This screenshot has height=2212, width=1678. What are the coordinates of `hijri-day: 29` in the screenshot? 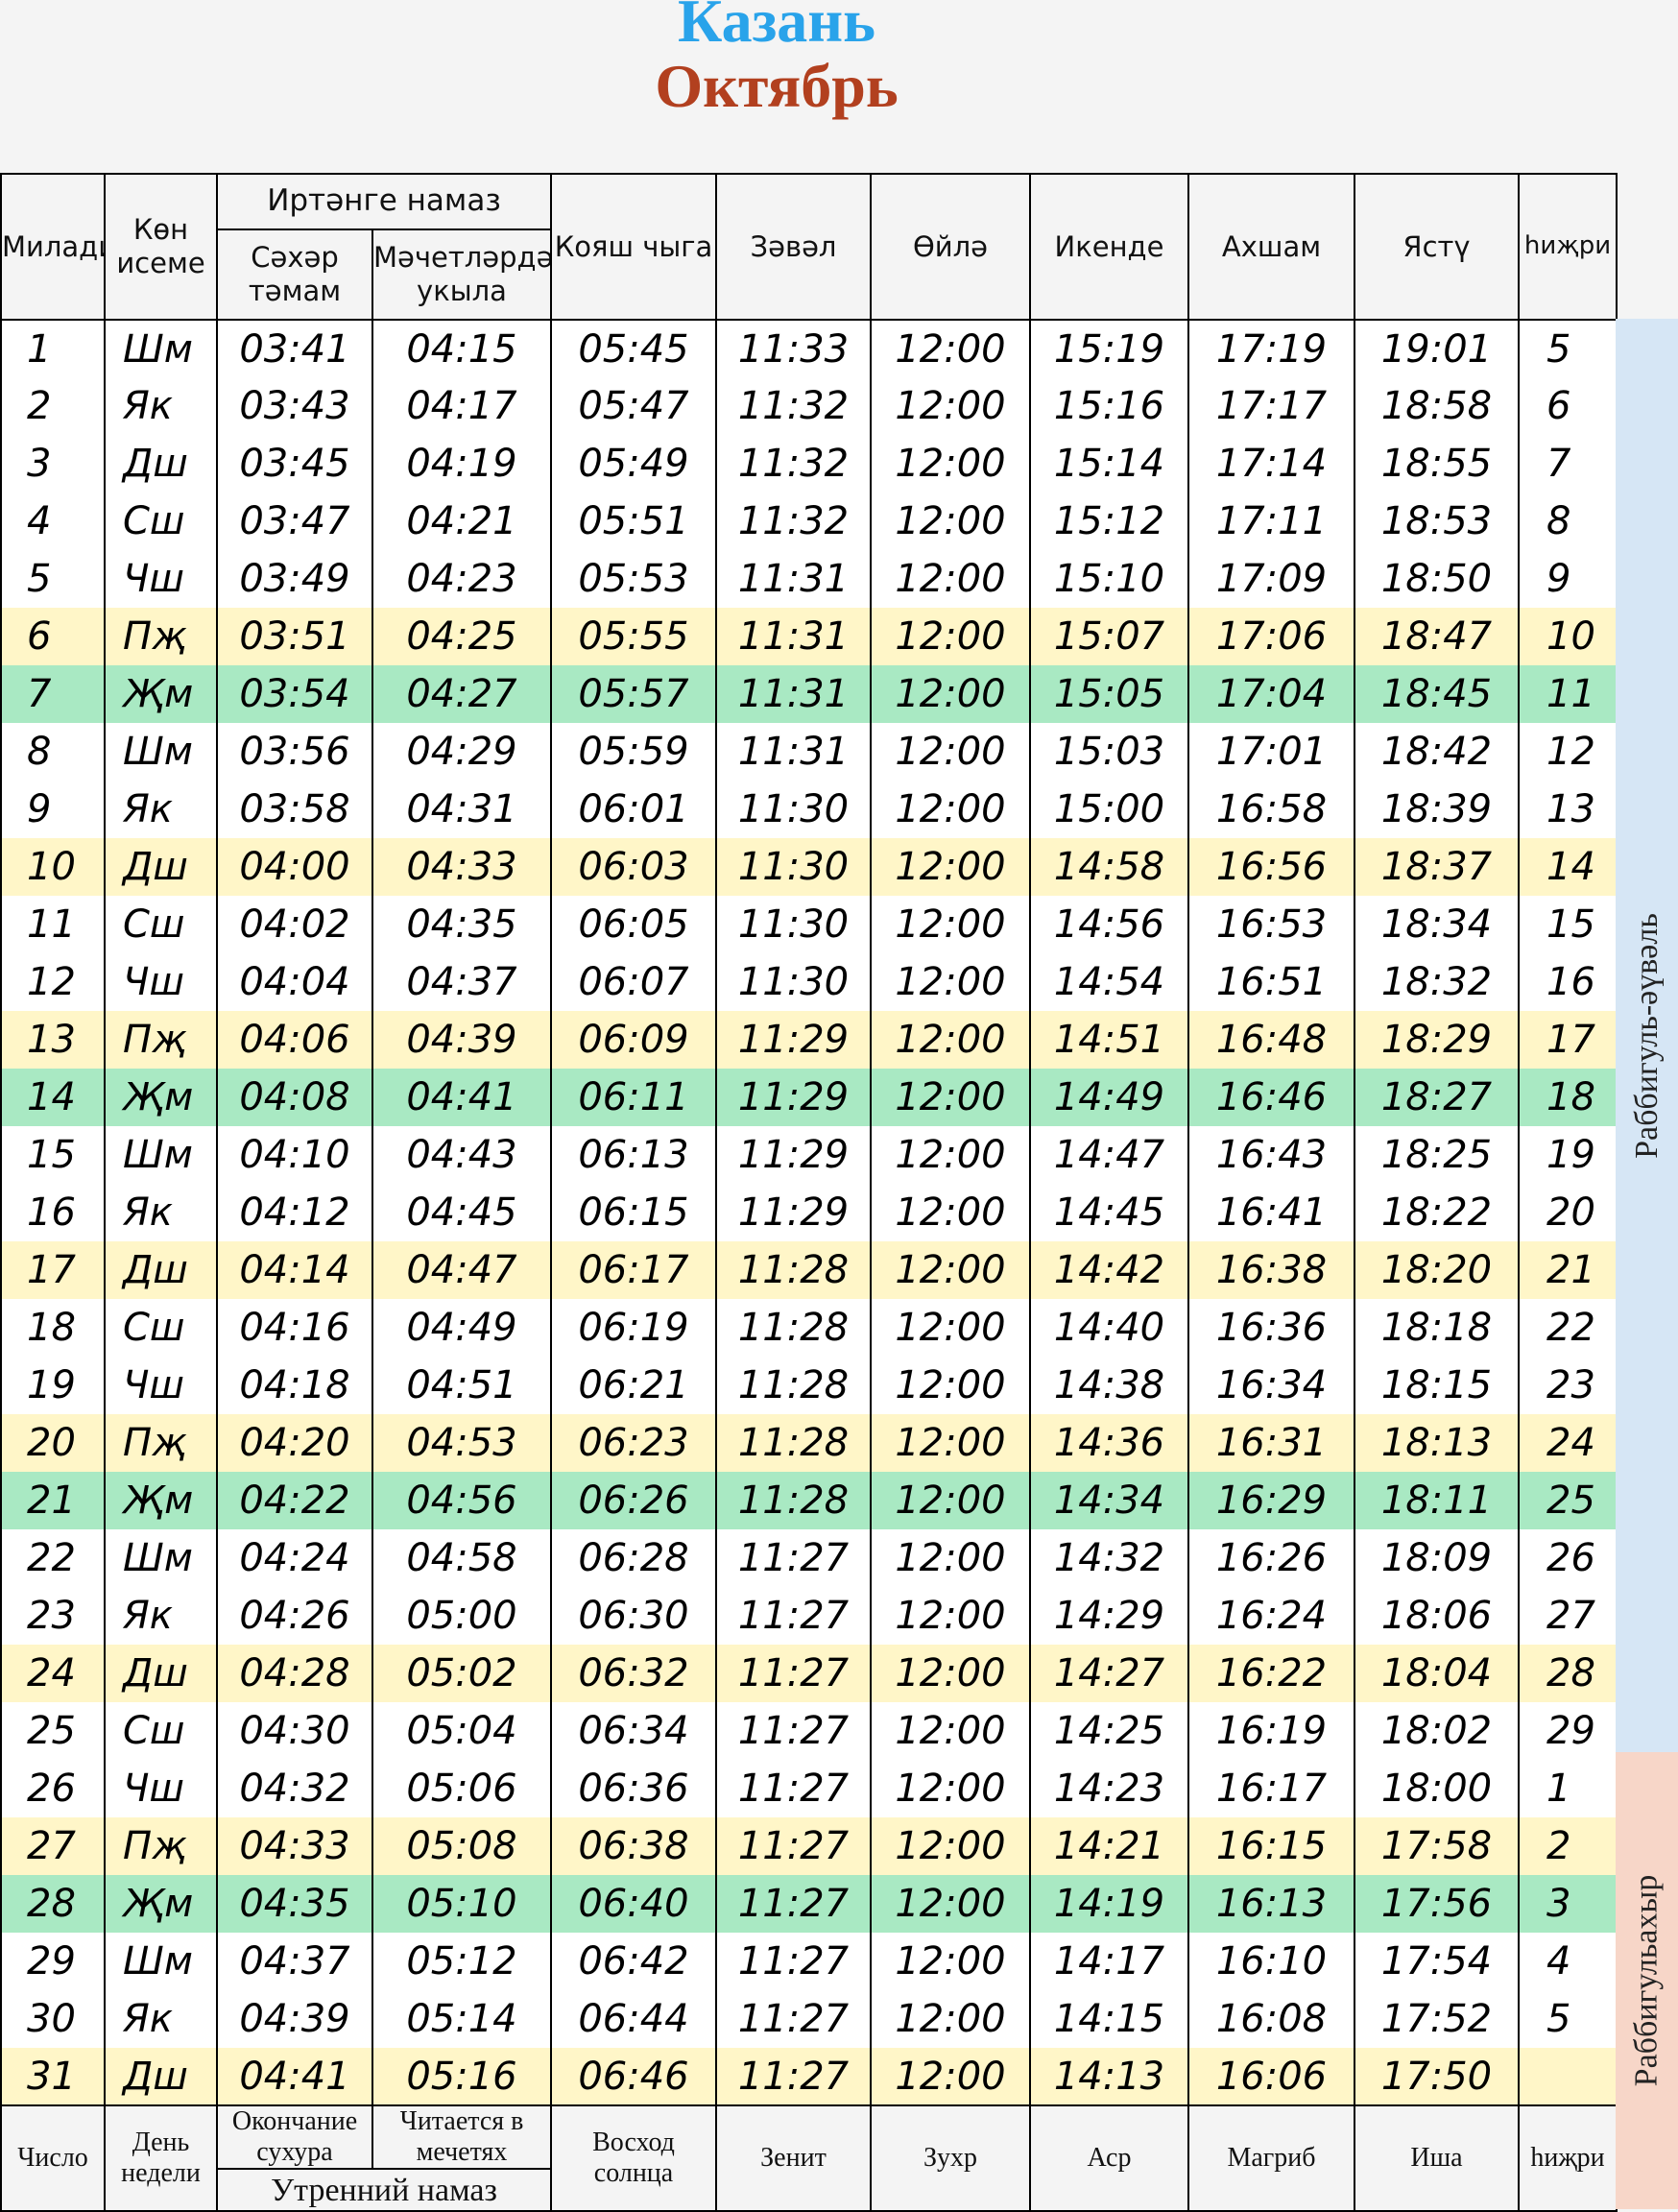 It's located at (1568, 1731).